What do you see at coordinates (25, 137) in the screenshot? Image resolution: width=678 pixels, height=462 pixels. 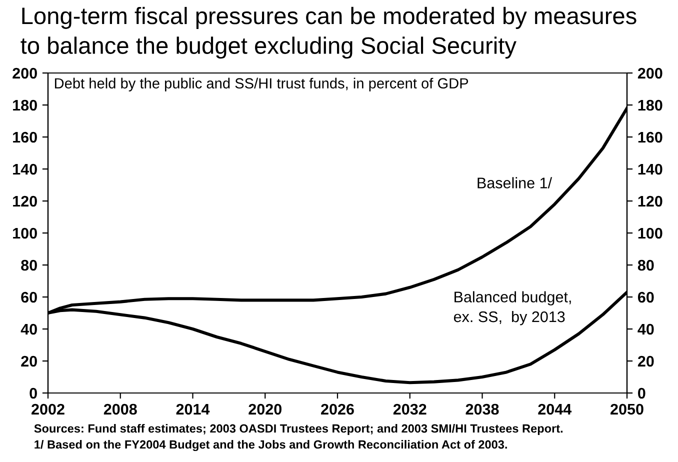 I see `y-tick-label: 160` at bounding box center [25, 137].